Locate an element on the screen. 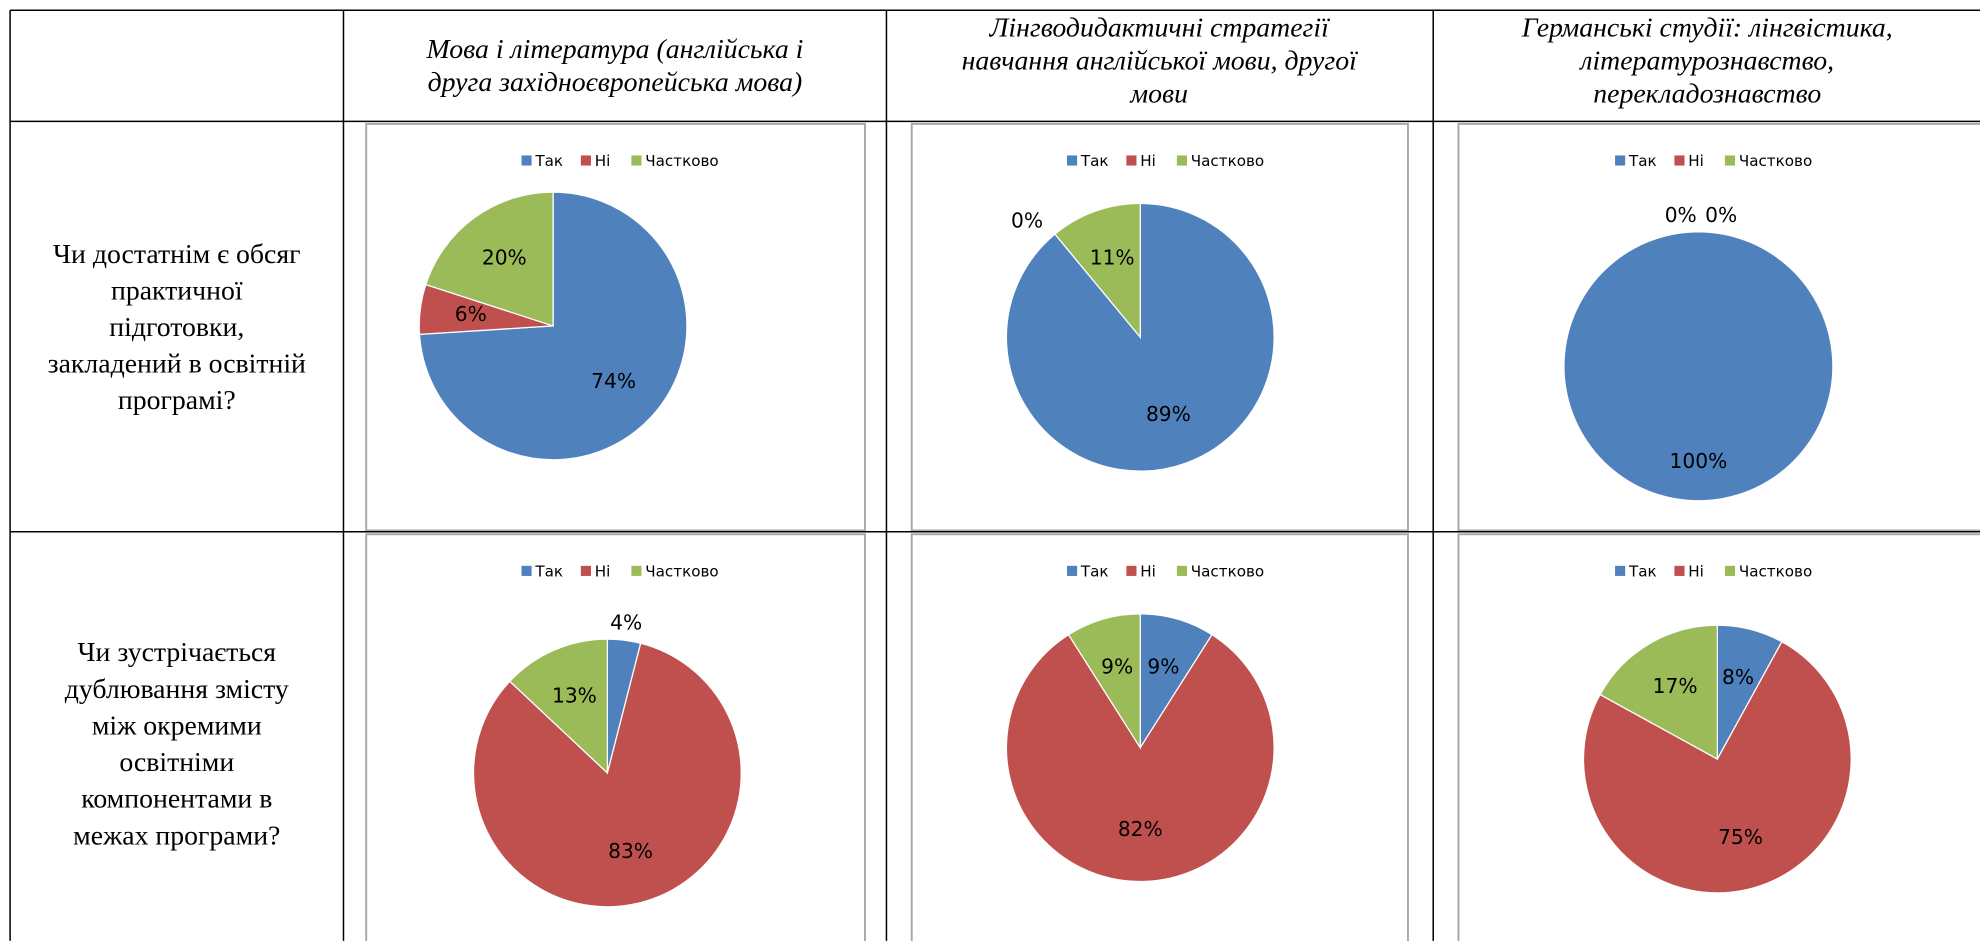 The image size is (1980, 941). row-header: Чи достатнім є обсяг is located at coordinates (177, 254).